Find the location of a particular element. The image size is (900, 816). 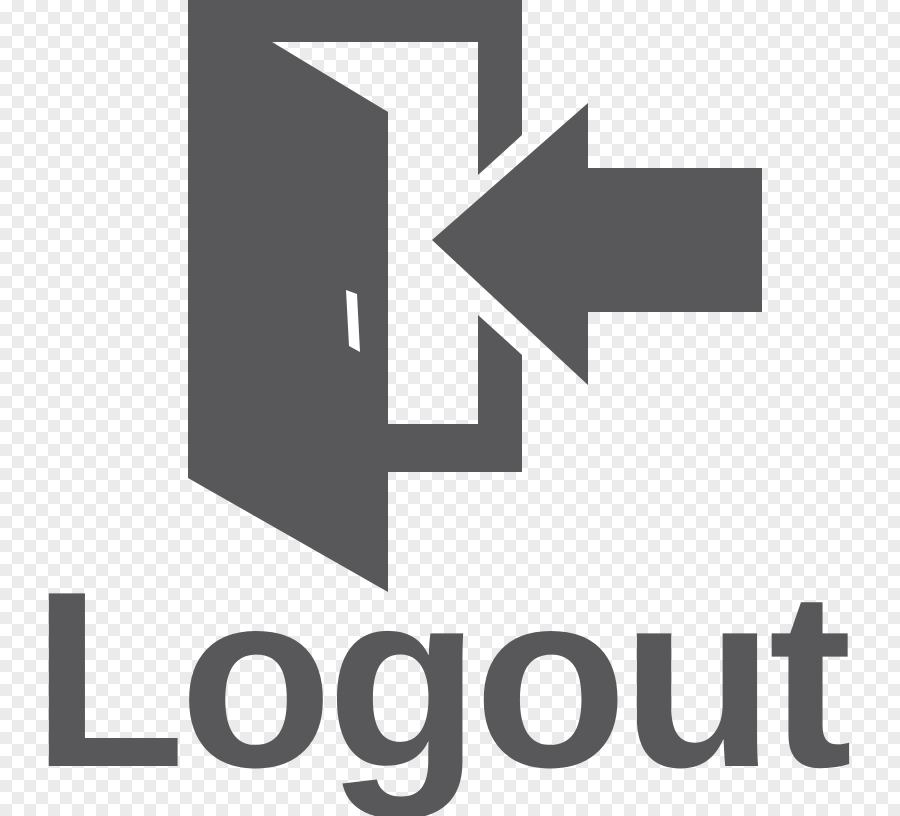

arrow-shape is located at coordinates (597, 244).